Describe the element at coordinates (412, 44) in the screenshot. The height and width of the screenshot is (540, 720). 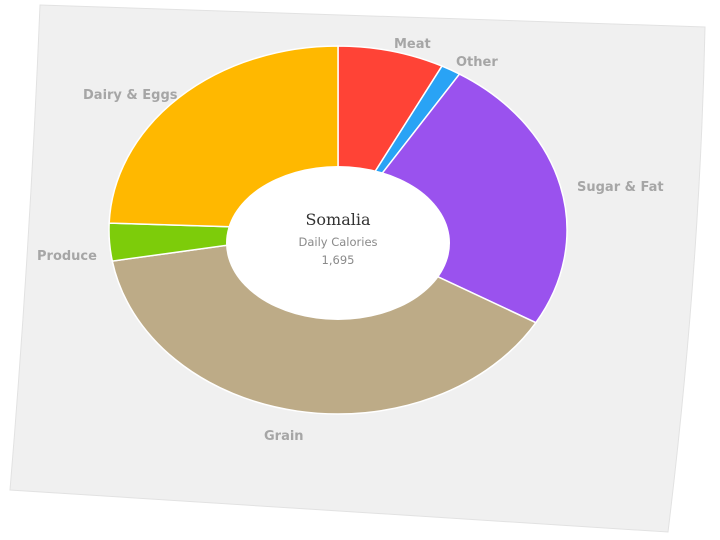
I see `slice-label-meat: Meat` at that location.